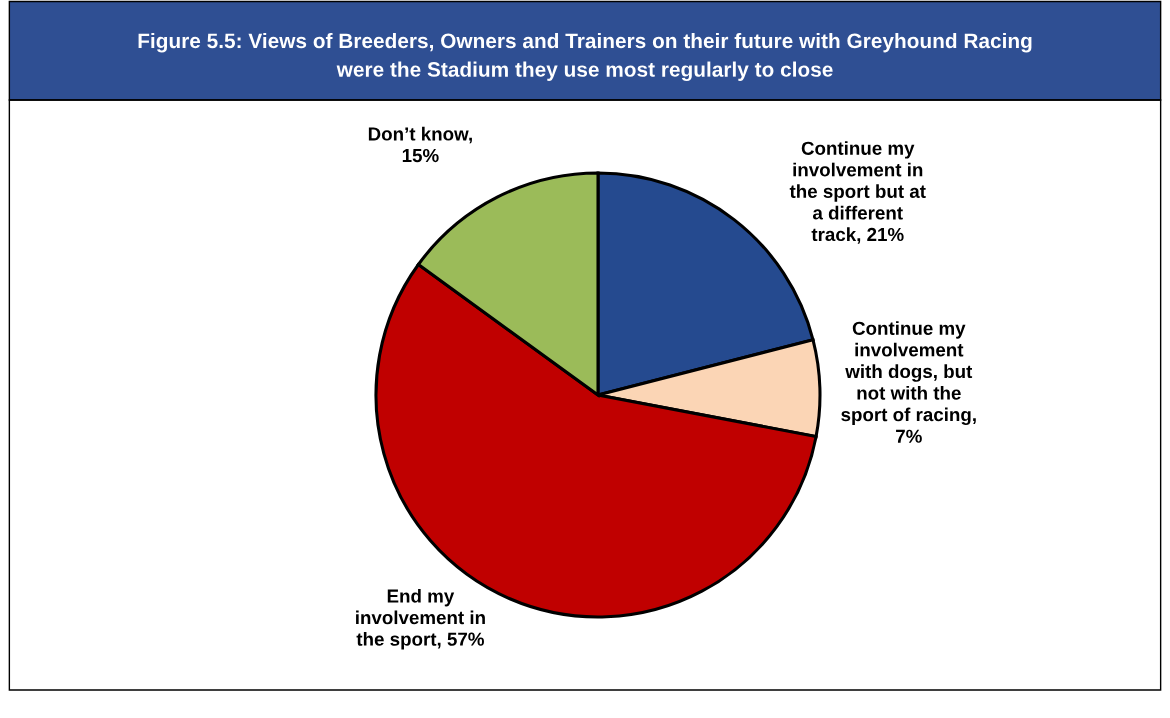  I want to click on slice-label: End my involvement in the sport, 57%, so click(420, 619).